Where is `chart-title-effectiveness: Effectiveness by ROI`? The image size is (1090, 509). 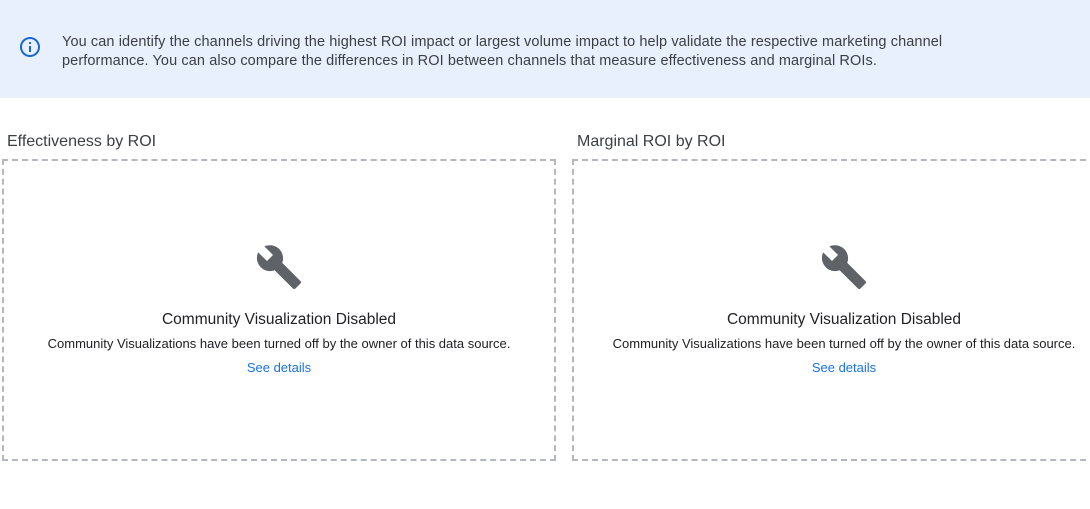 chart-title-effectiveness: Effectiveness by ROI is located at coordinates (82, 141).